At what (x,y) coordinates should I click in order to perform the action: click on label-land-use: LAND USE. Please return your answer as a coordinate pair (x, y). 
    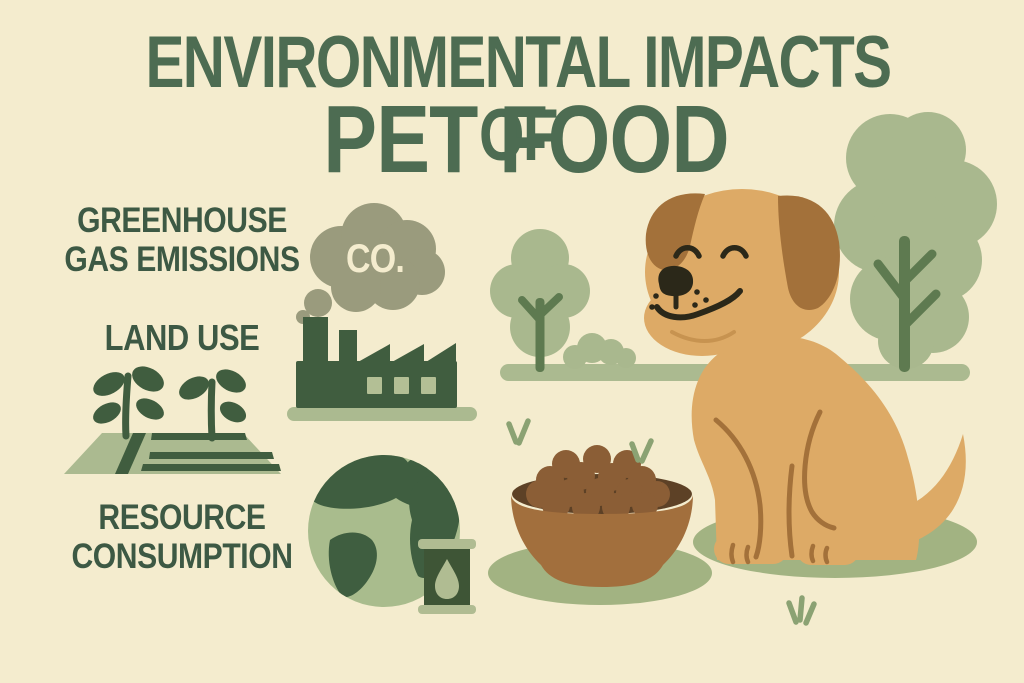
    Looking at the image, I should click on (182, 337).